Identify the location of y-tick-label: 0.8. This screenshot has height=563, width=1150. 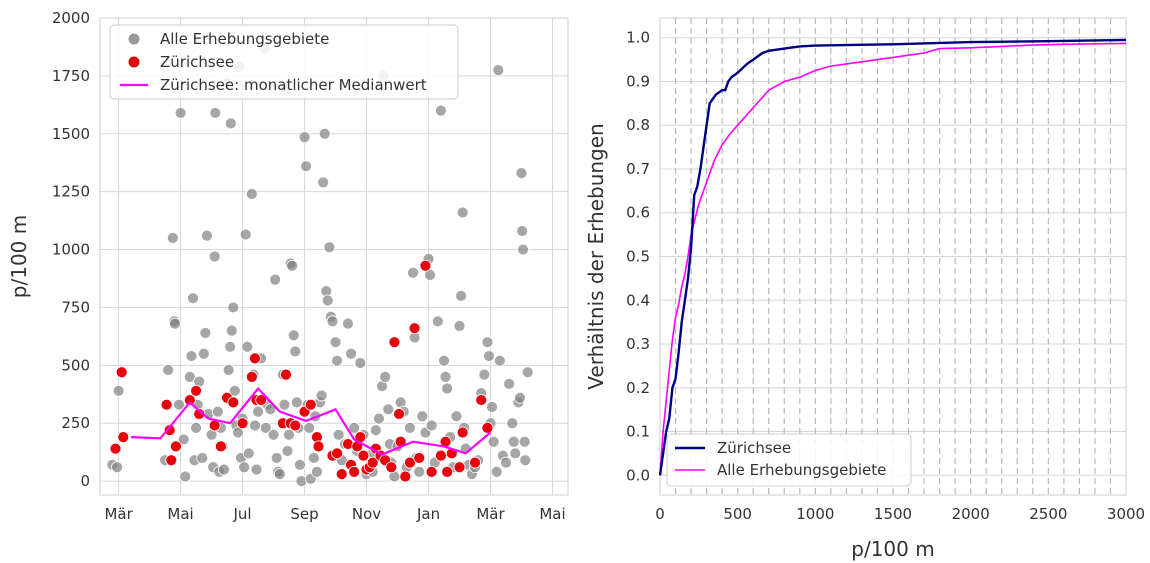
(638, 125).